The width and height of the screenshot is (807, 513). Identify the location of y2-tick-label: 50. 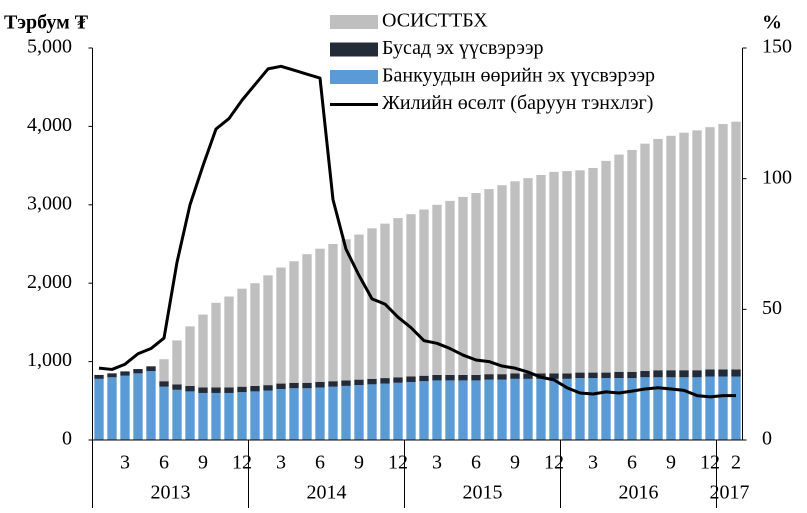
(772, 308).